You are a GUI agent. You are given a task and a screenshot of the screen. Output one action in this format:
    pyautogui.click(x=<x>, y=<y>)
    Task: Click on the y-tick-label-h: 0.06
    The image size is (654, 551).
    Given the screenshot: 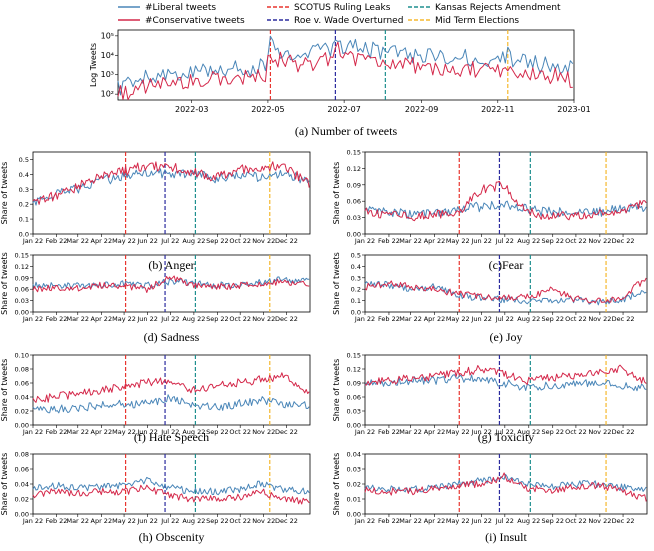 What is the action you would take?
    pyautogui.click(x=22, y=470)
    